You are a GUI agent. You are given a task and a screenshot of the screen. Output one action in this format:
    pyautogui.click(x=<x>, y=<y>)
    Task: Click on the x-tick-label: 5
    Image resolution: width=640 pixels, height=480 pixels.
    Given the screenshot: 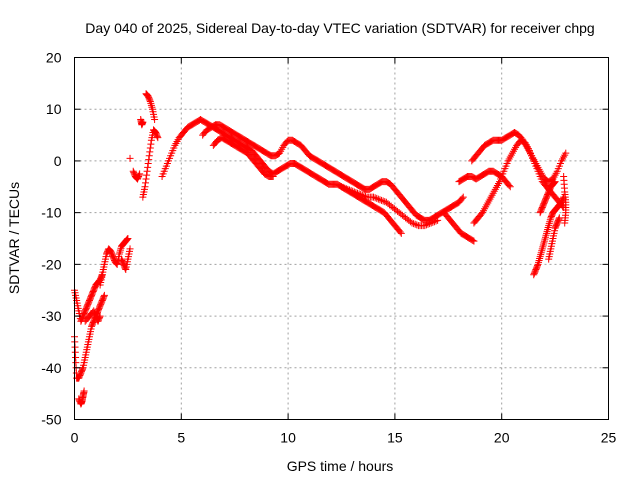 What is the action you would take?
    pyautogui.click(x=181, y=438)
    